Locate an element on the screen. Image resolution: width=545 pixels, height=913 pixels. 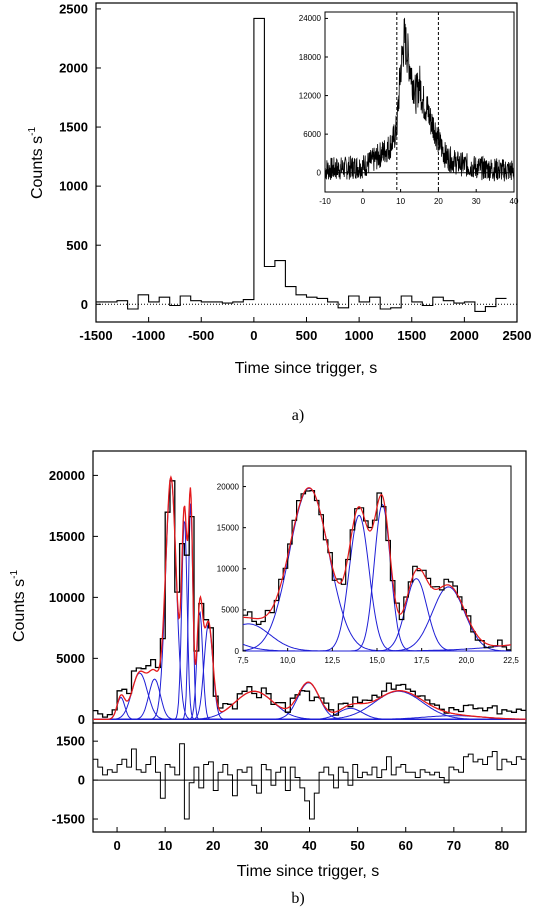
panel-a-inset: -10 0 10 20 30 40 0 6000 12000 18000 24000 is located at coordinates (409, 108).